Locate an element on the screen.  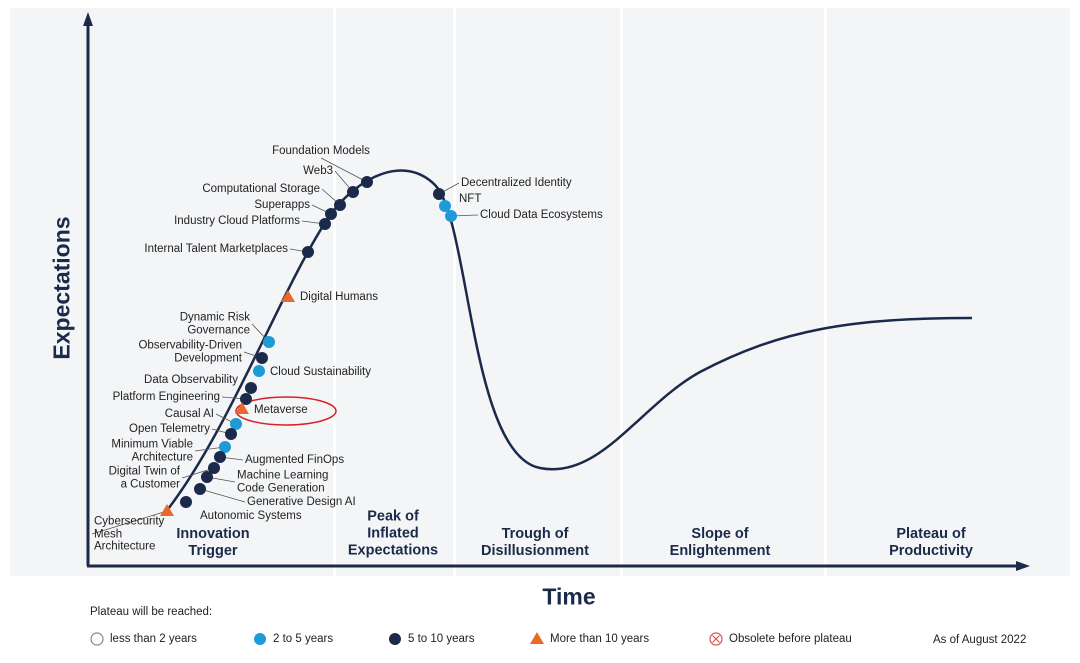
phase-label: Innovation Trigger is located at coordinates (213, 542).